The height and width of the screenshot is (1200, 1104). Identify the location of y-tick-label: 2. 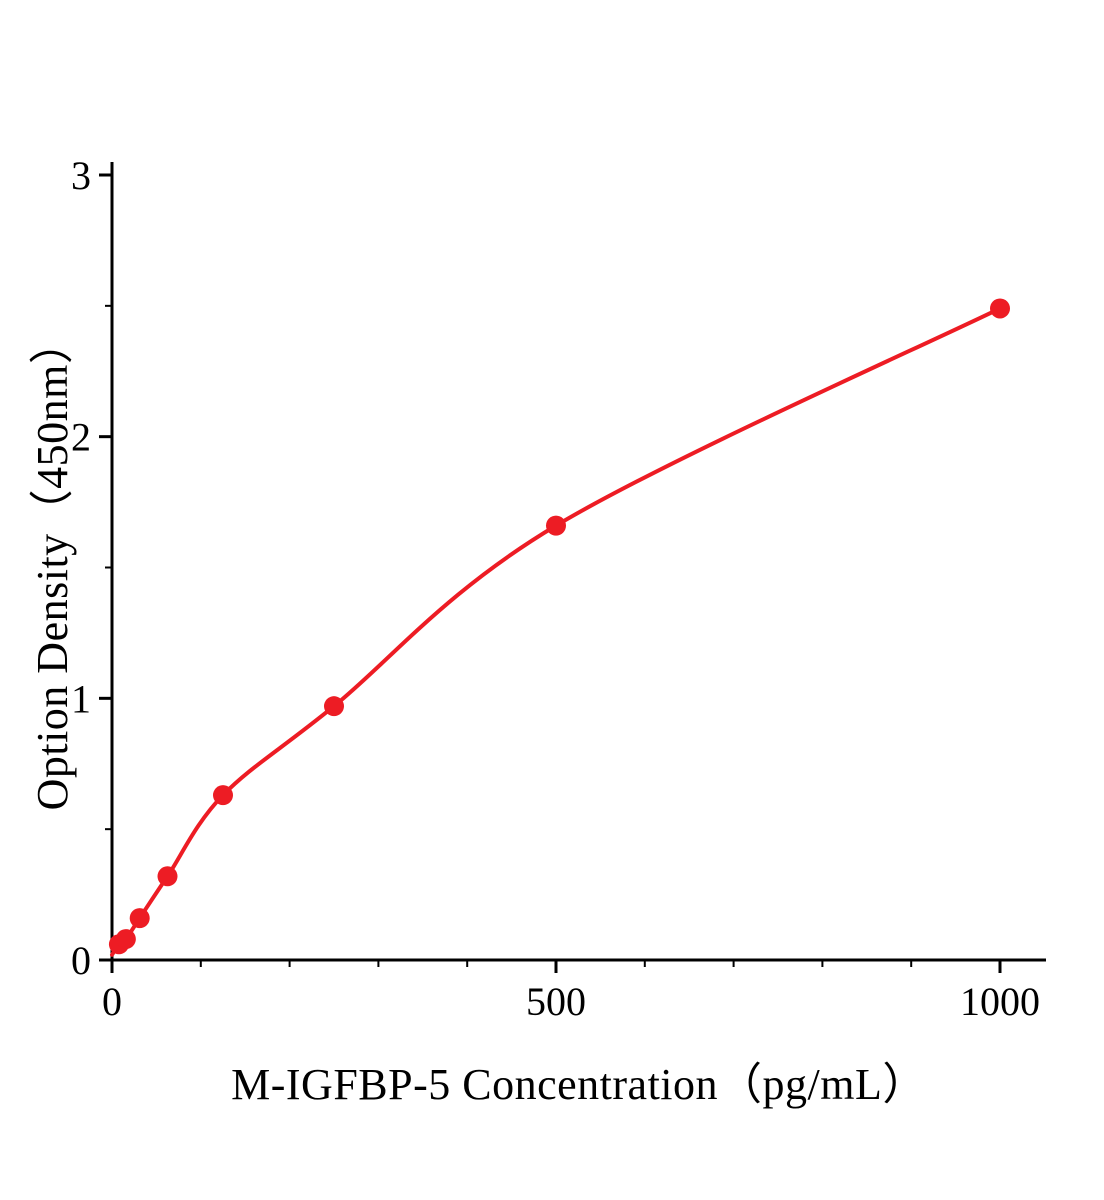
(81, 437).